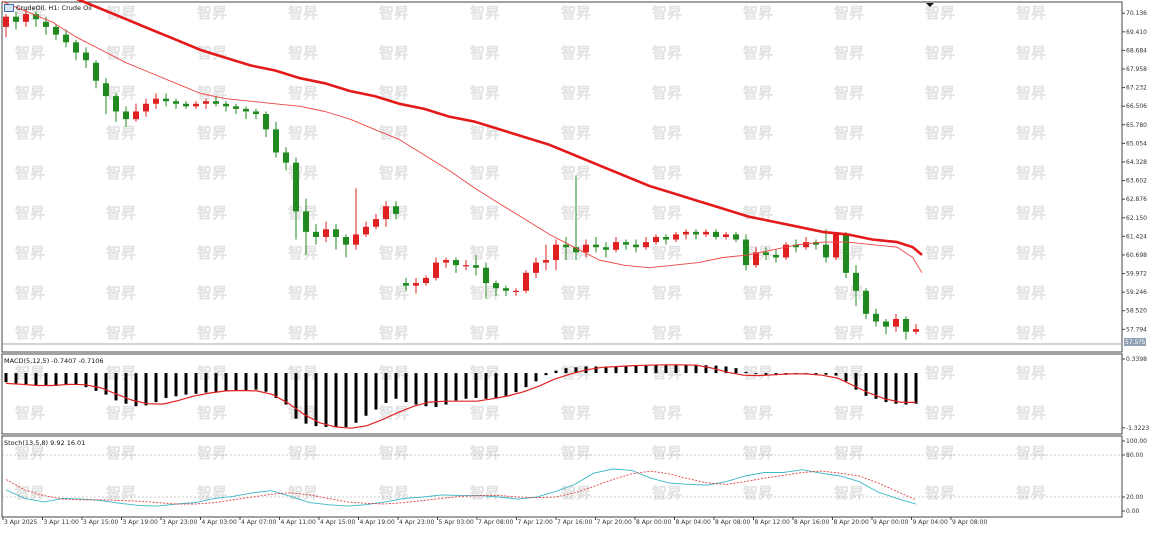 This screenshot has width=1157, height=537. Describe the element at coordinates (1136, 50) in the screenshot. I see `price-tick-label-2: 68.684` at that location.